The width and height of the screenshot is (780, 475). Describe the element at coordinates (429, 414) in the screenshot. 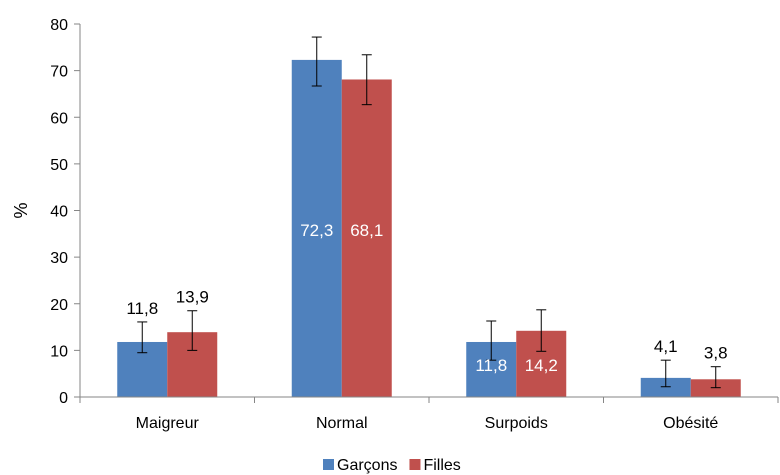

I see `x-axis: Maigreur Normal Surpoids Obésité` at that location.